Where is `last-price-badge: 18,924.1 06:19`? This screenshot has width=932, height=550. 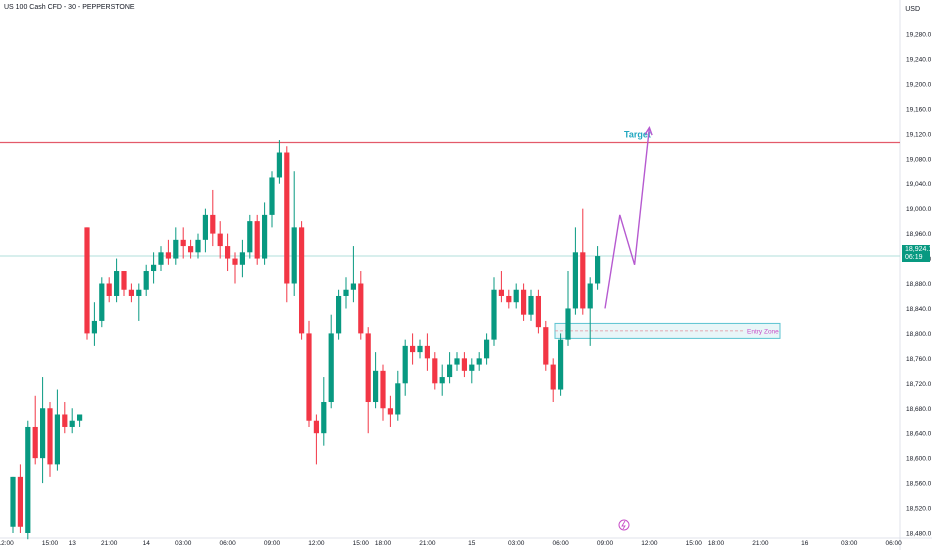
last-price-badge: 18,924.1 06:19 is located at coordinates (917, 253).